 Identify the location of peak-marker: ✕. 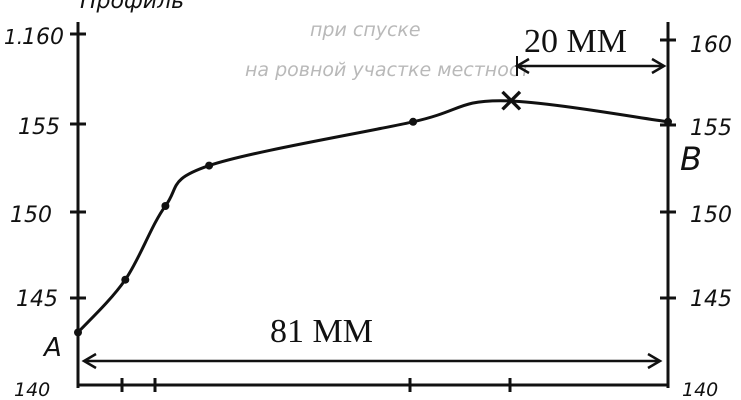
(511, 102).